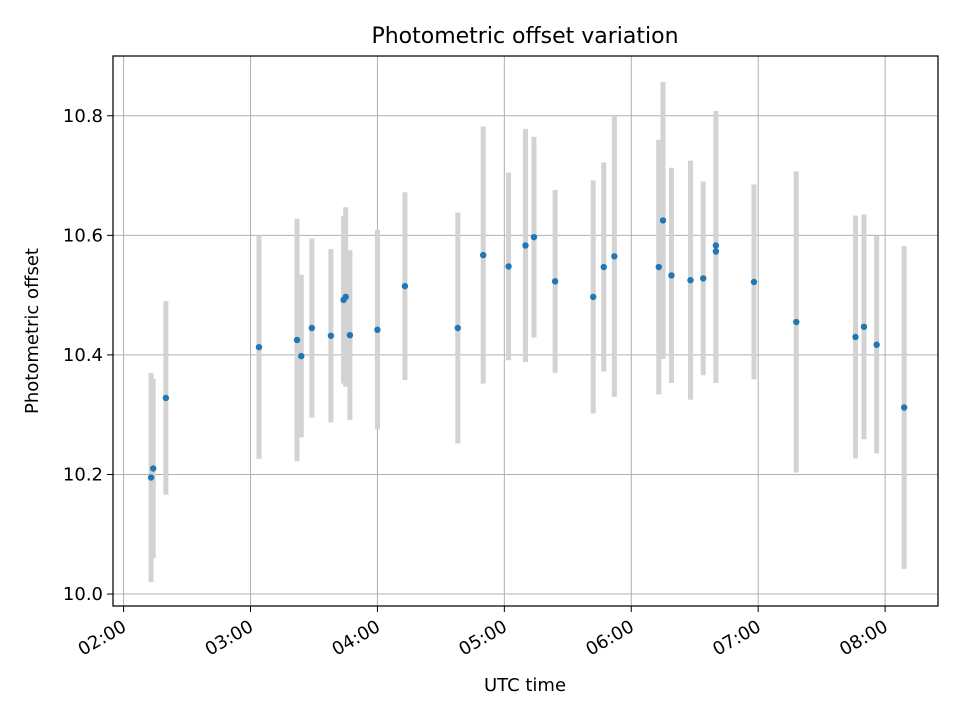  What do you see at coordinates (525, 685) in the screenshot?
I see `x-axis-label: UTC time` at bounding box center [525, 685].